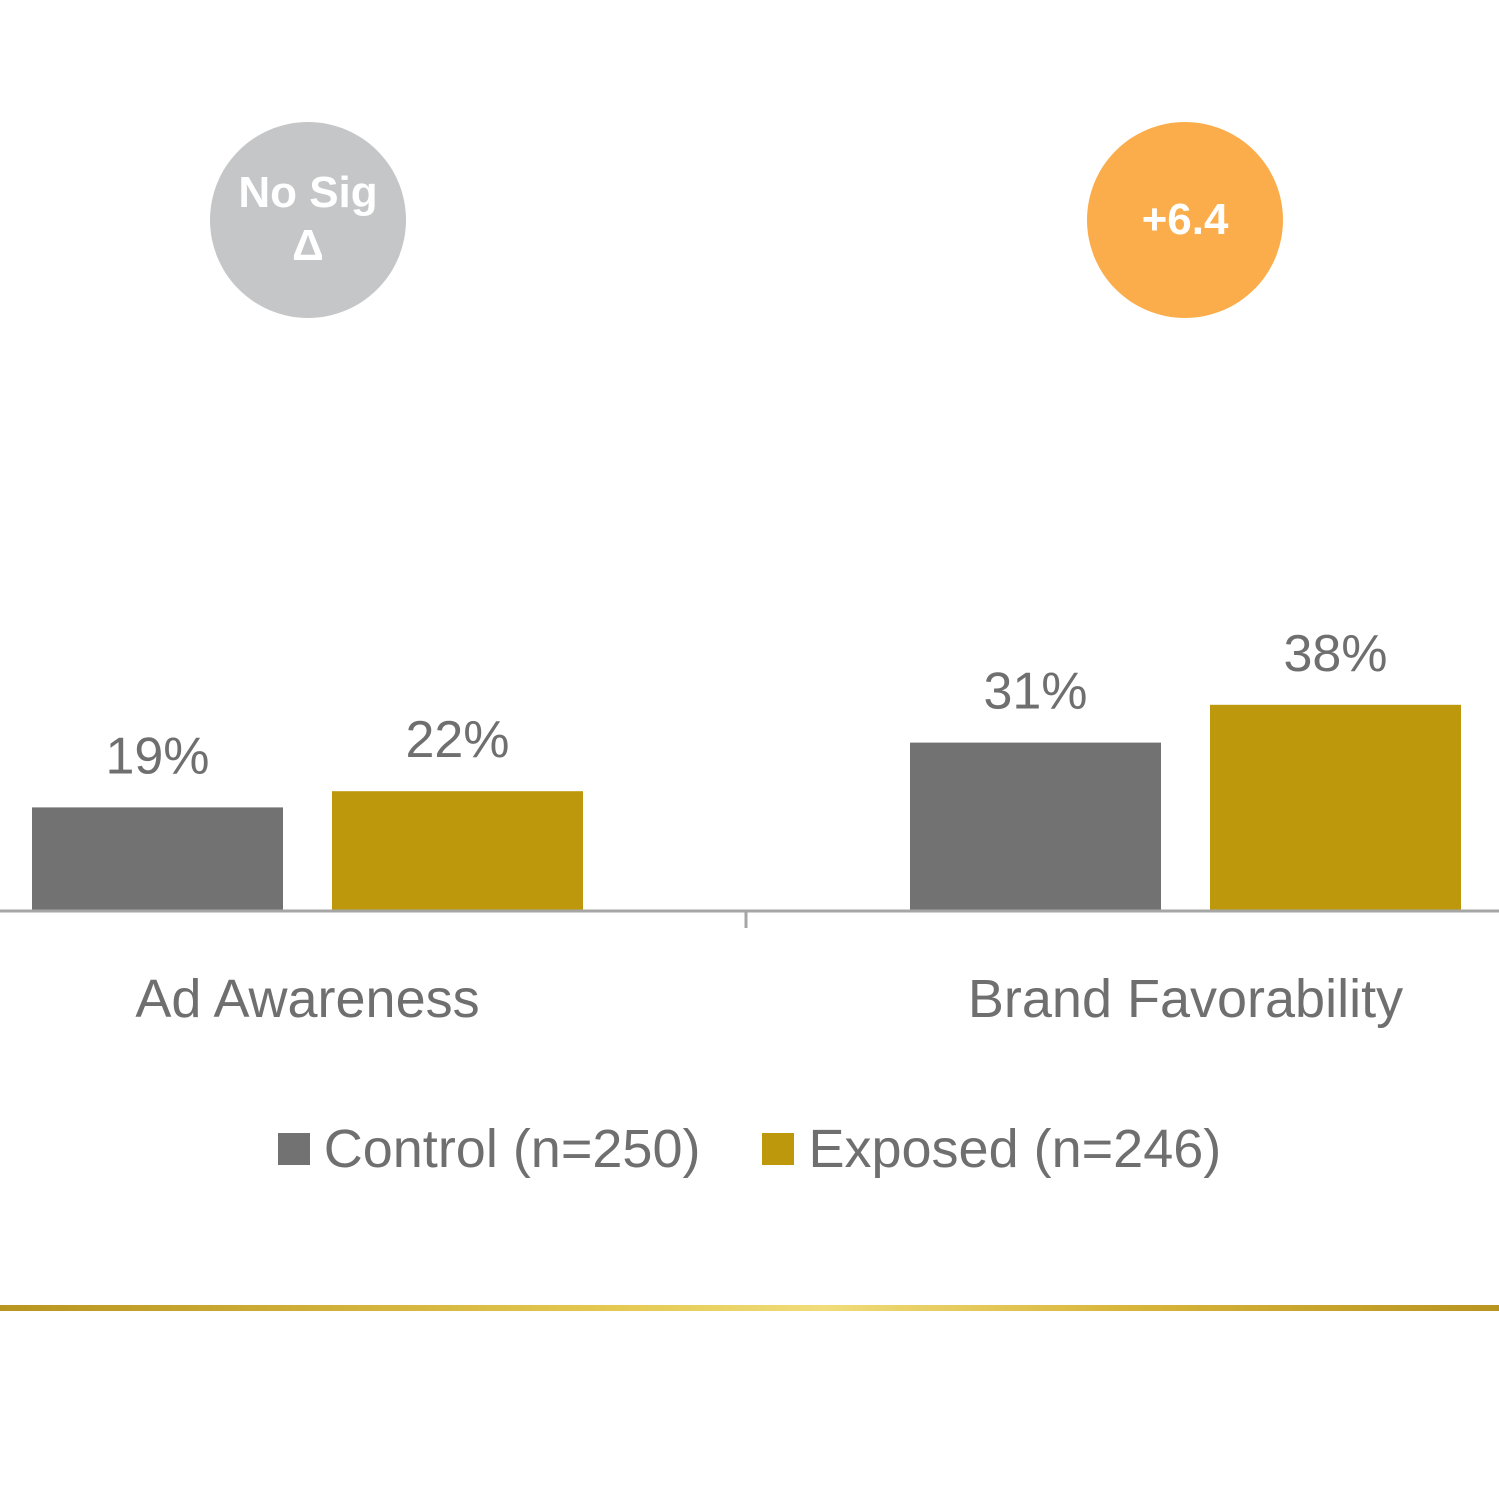 The image size is (1499, 1499). I want to click on legend-item-control: Control (n=250), so click(489, 1149).